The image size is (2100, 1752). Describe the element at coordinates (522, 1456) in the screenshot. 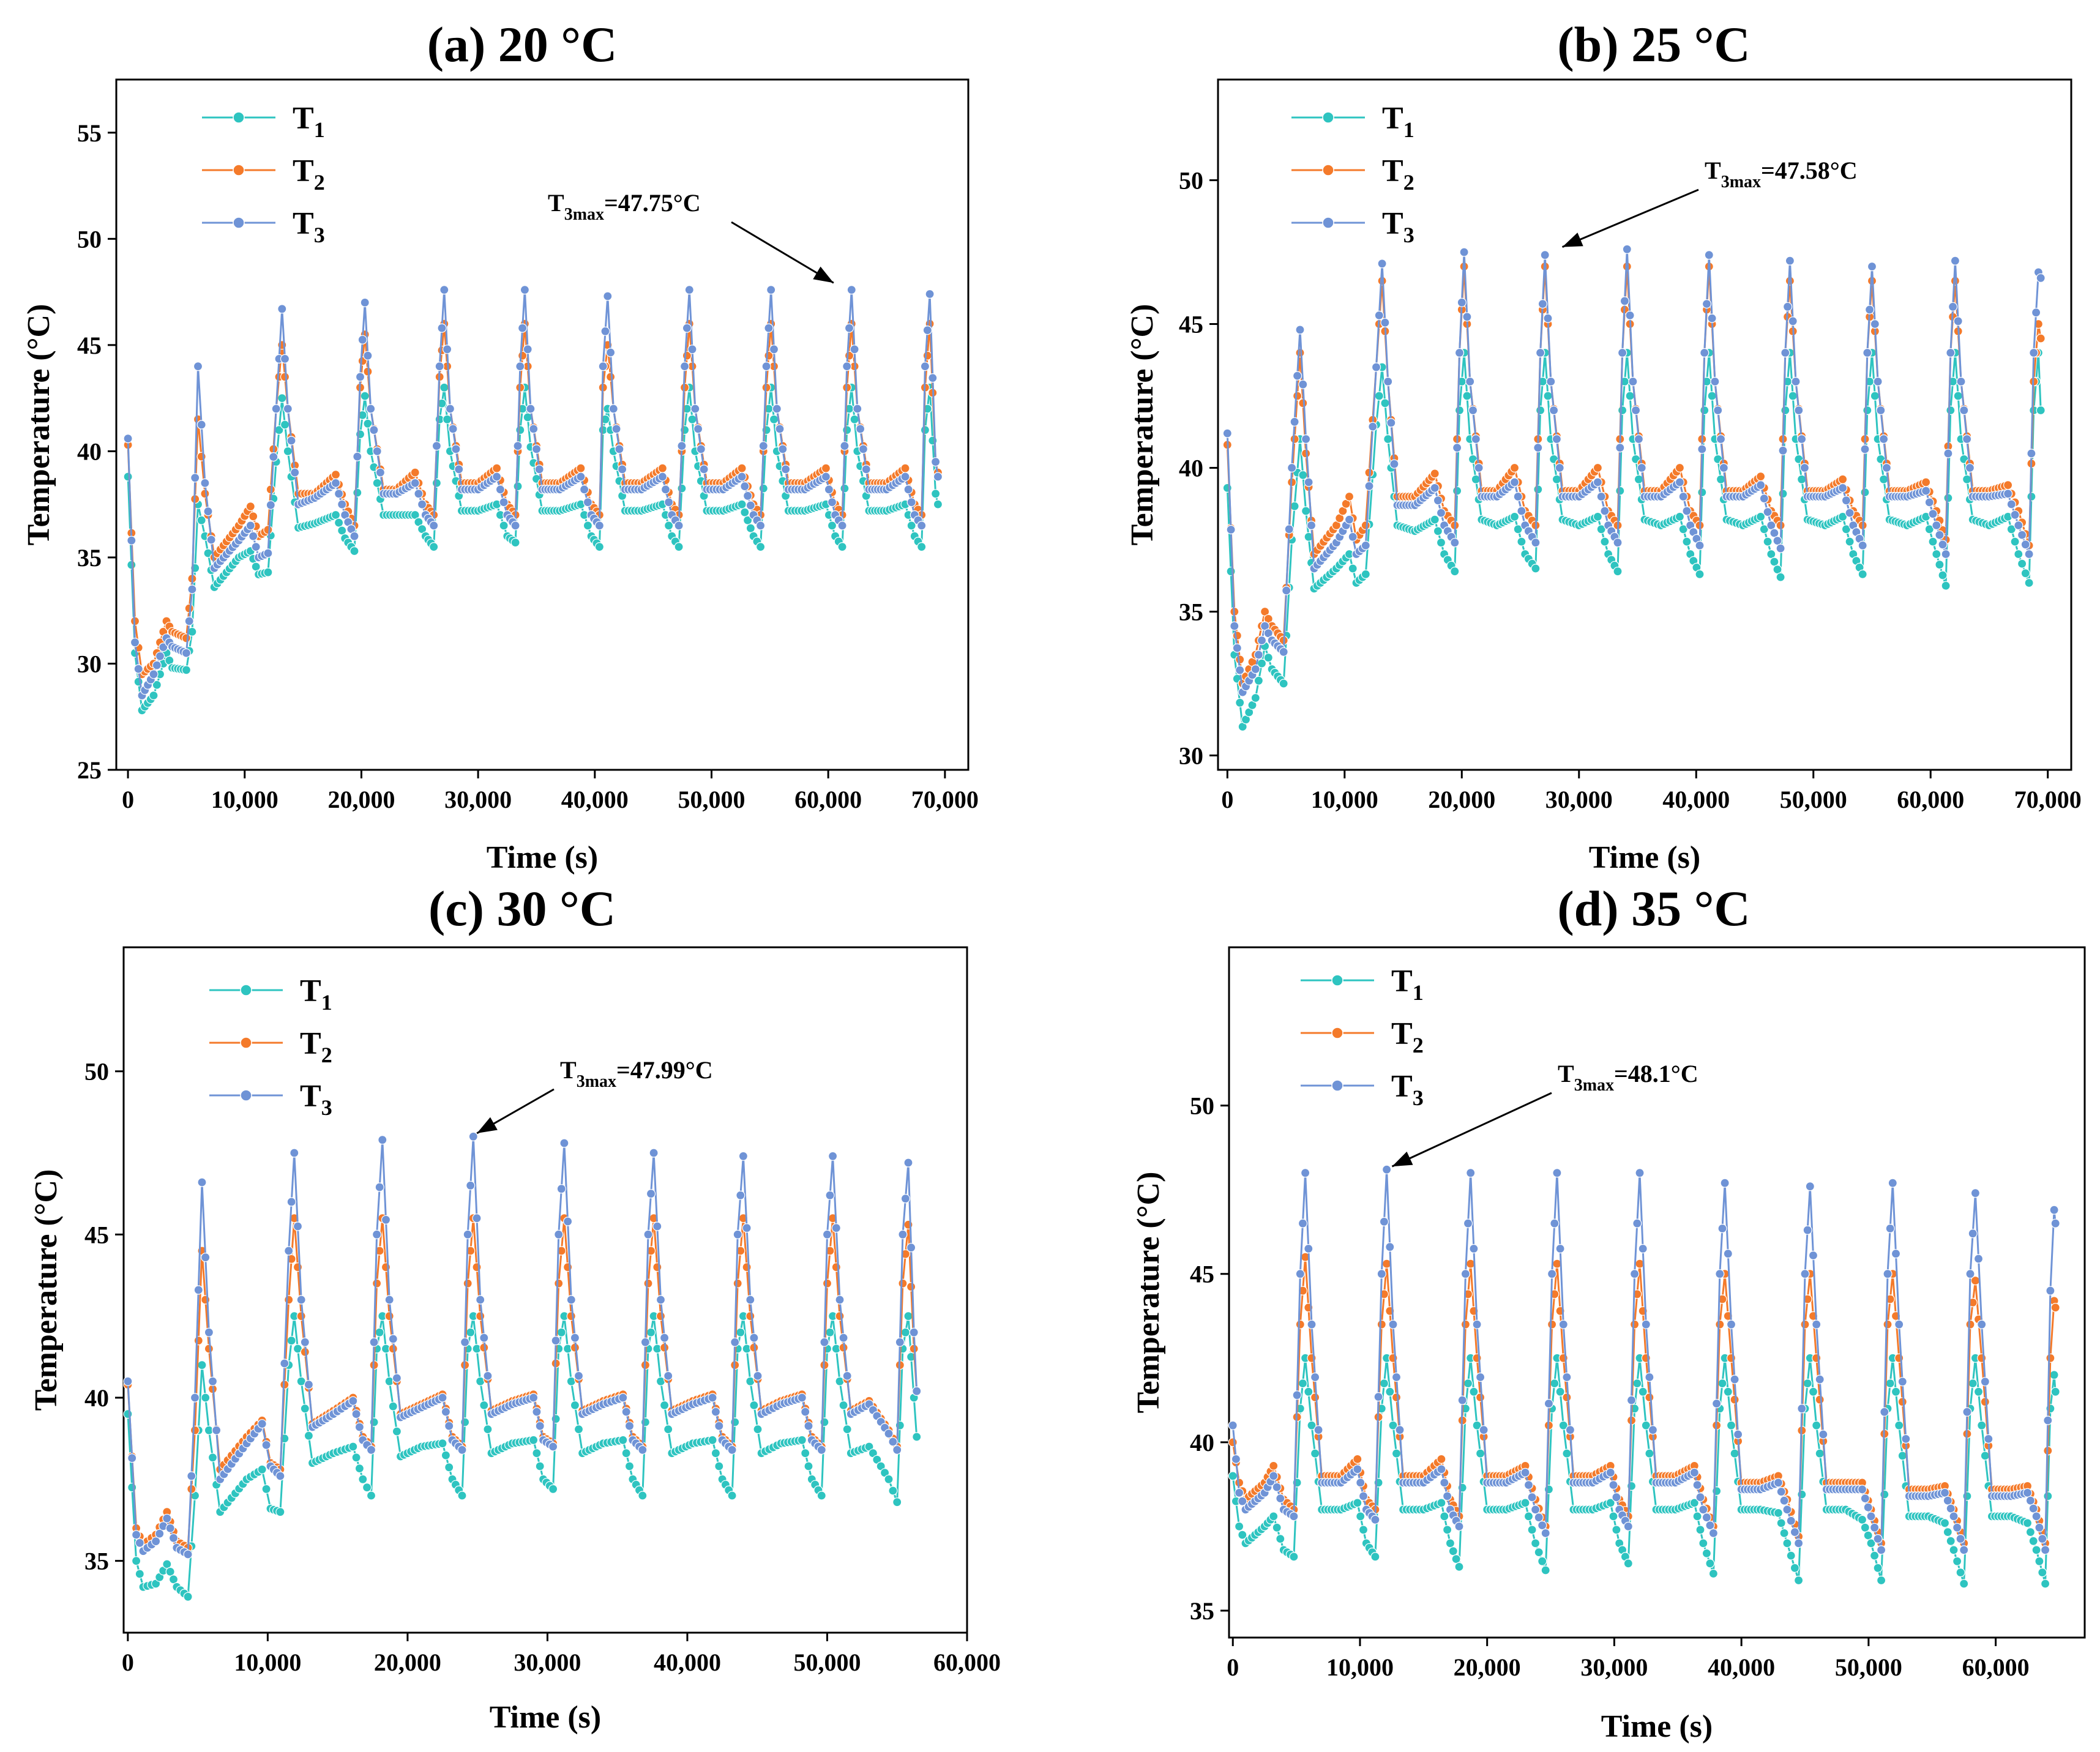

I see `series-T1` at that location.